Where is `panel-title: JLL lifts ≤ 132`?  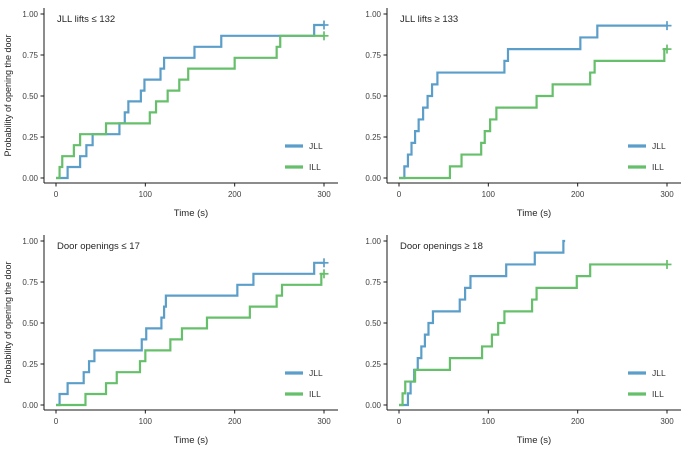
panel-title: JLL lifts ≤ 132 is located at coordinates (86, 19).